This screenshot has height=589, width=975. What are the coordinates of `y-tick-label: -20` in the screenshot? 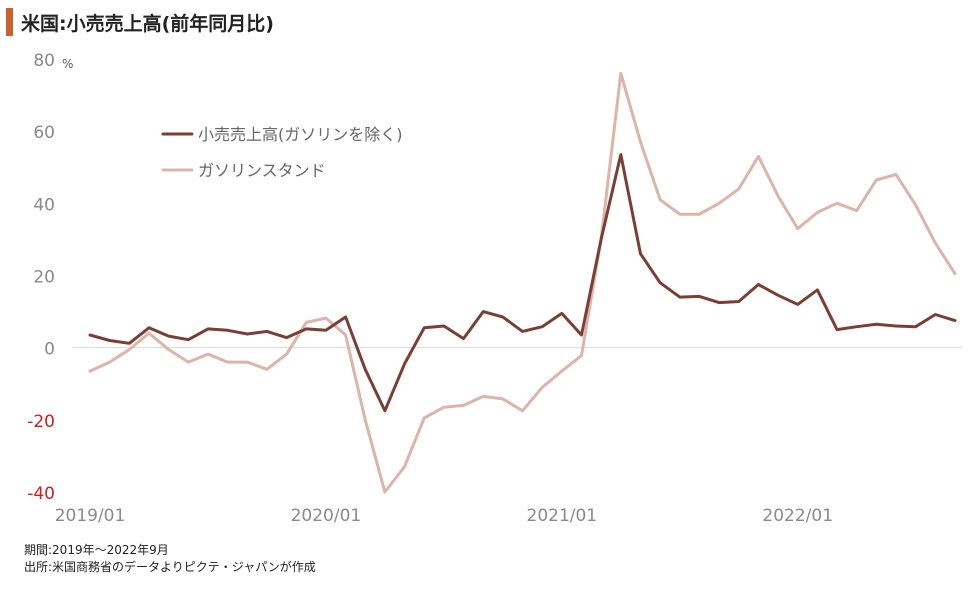 It's located at (41, 422).